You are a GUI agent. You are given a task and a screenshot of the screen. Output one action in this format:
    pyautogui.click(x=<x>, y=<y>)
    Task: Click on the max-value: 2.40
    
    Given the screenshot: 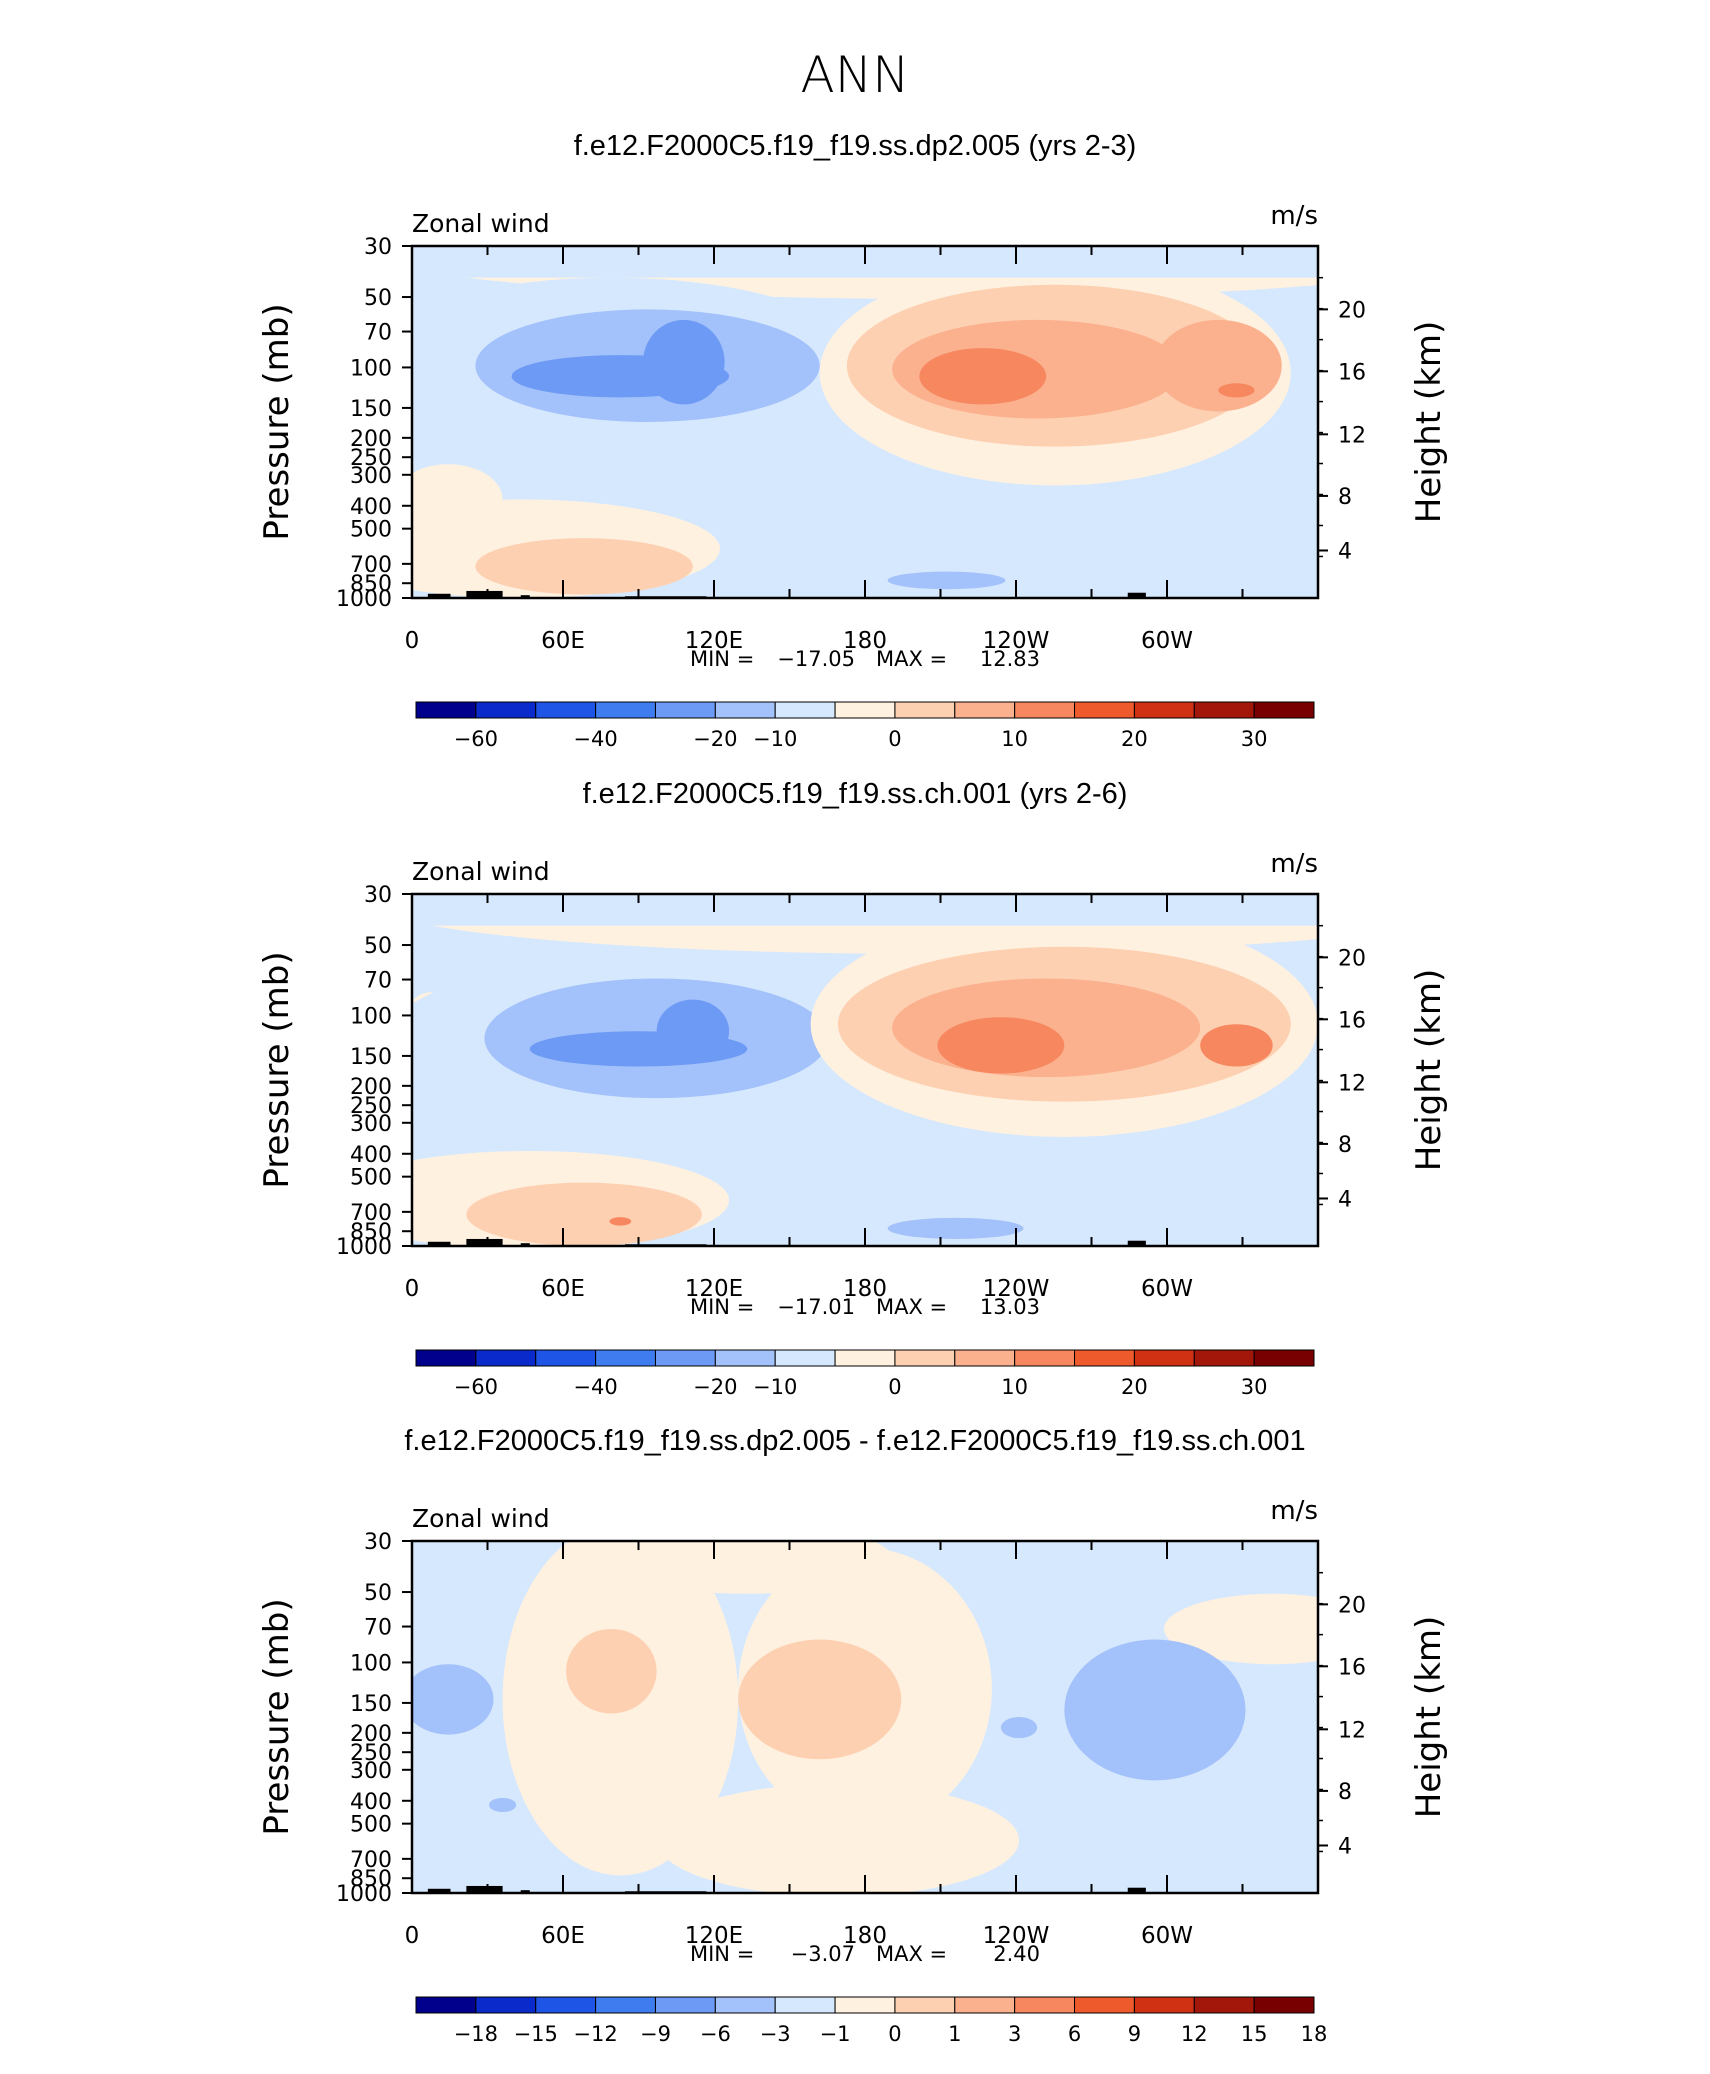 What is the action you would take?
    pyautogui.click(x=1016, y=1954)
    